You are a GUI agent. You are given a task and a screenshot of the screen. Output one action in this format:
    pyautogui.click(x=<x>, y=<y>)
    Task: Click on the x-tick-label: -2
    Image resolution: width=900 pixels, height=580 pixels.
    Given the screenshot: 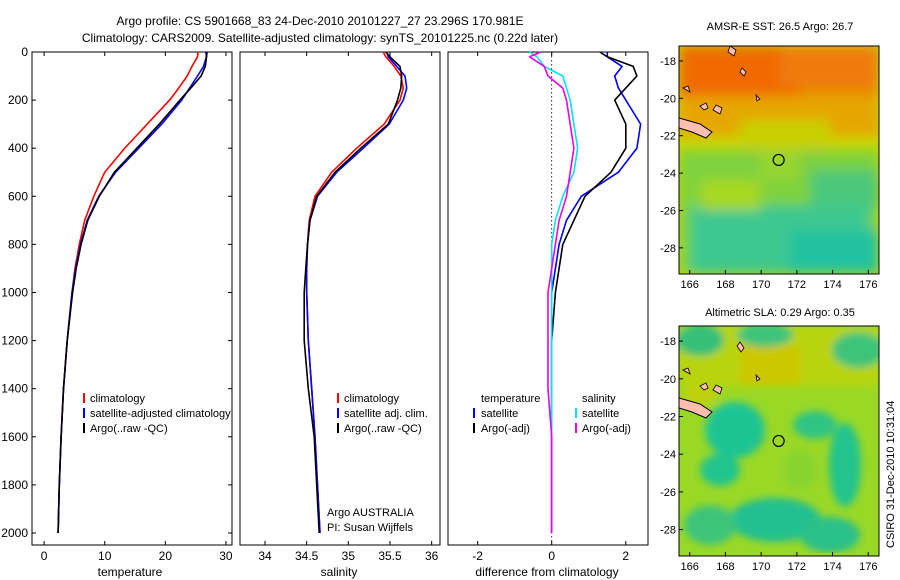 What is the action you would take?
    pyautogui.click(x=477, y=556)
    